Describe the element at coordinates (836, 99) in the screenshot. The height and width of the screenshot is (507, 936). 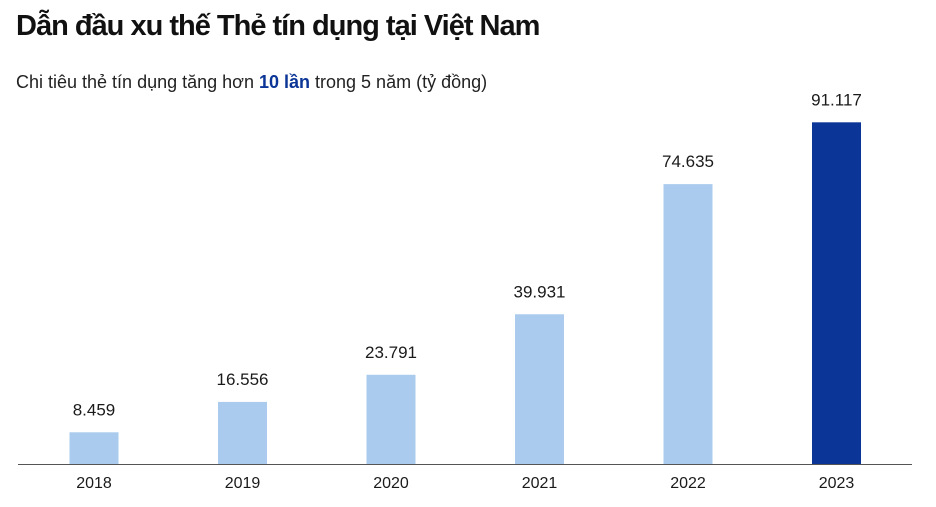
I see `value-label-2023: 91.117` at that location.